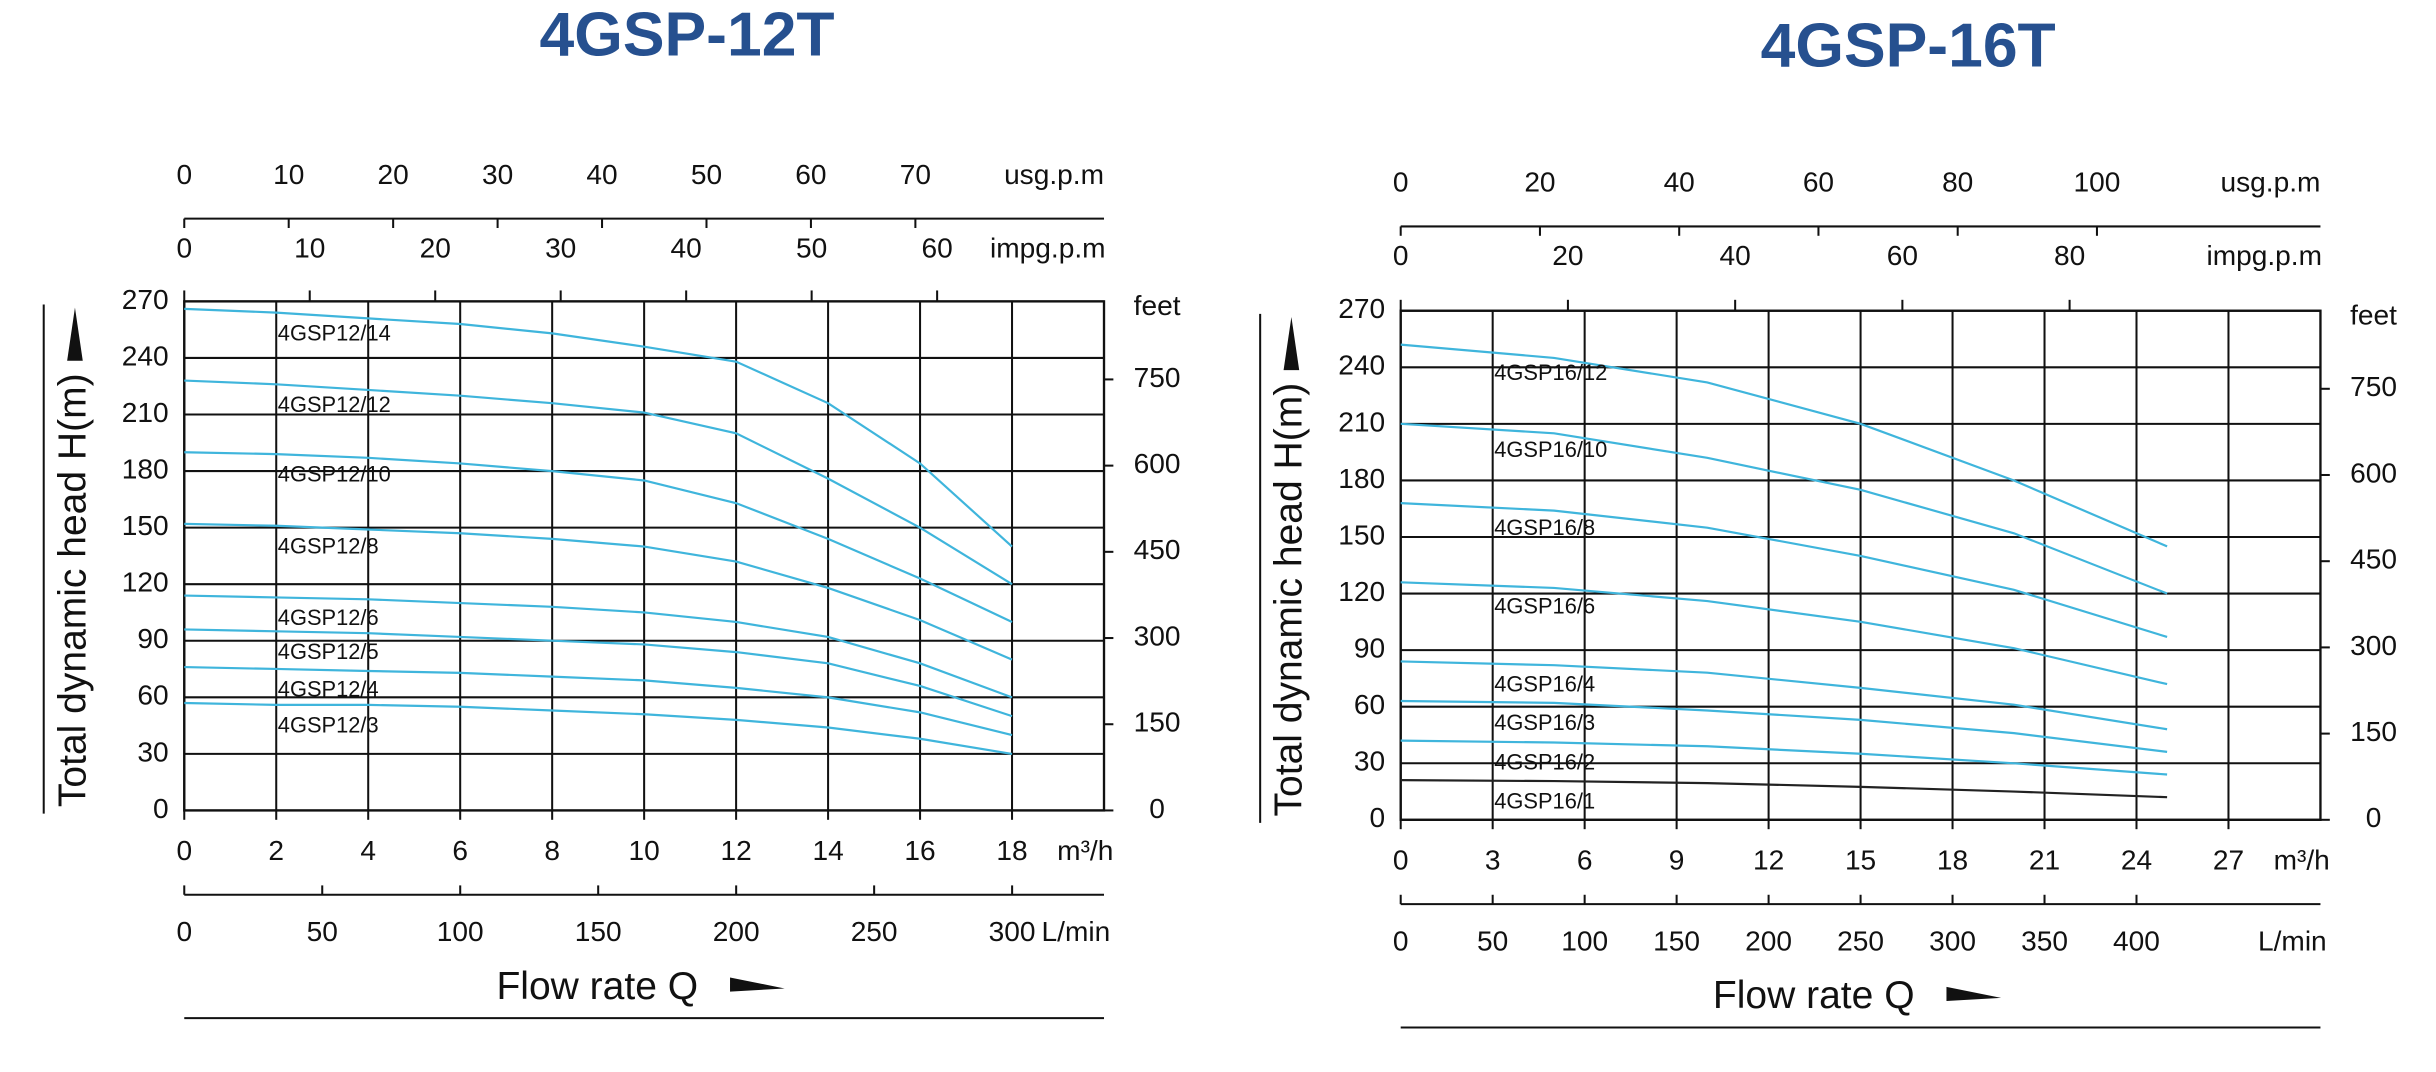  What do you see at coordinates (687, 35) in the screenshot?
I see `chart-title: 4GSP-12T` at bounding box center [687, 35].